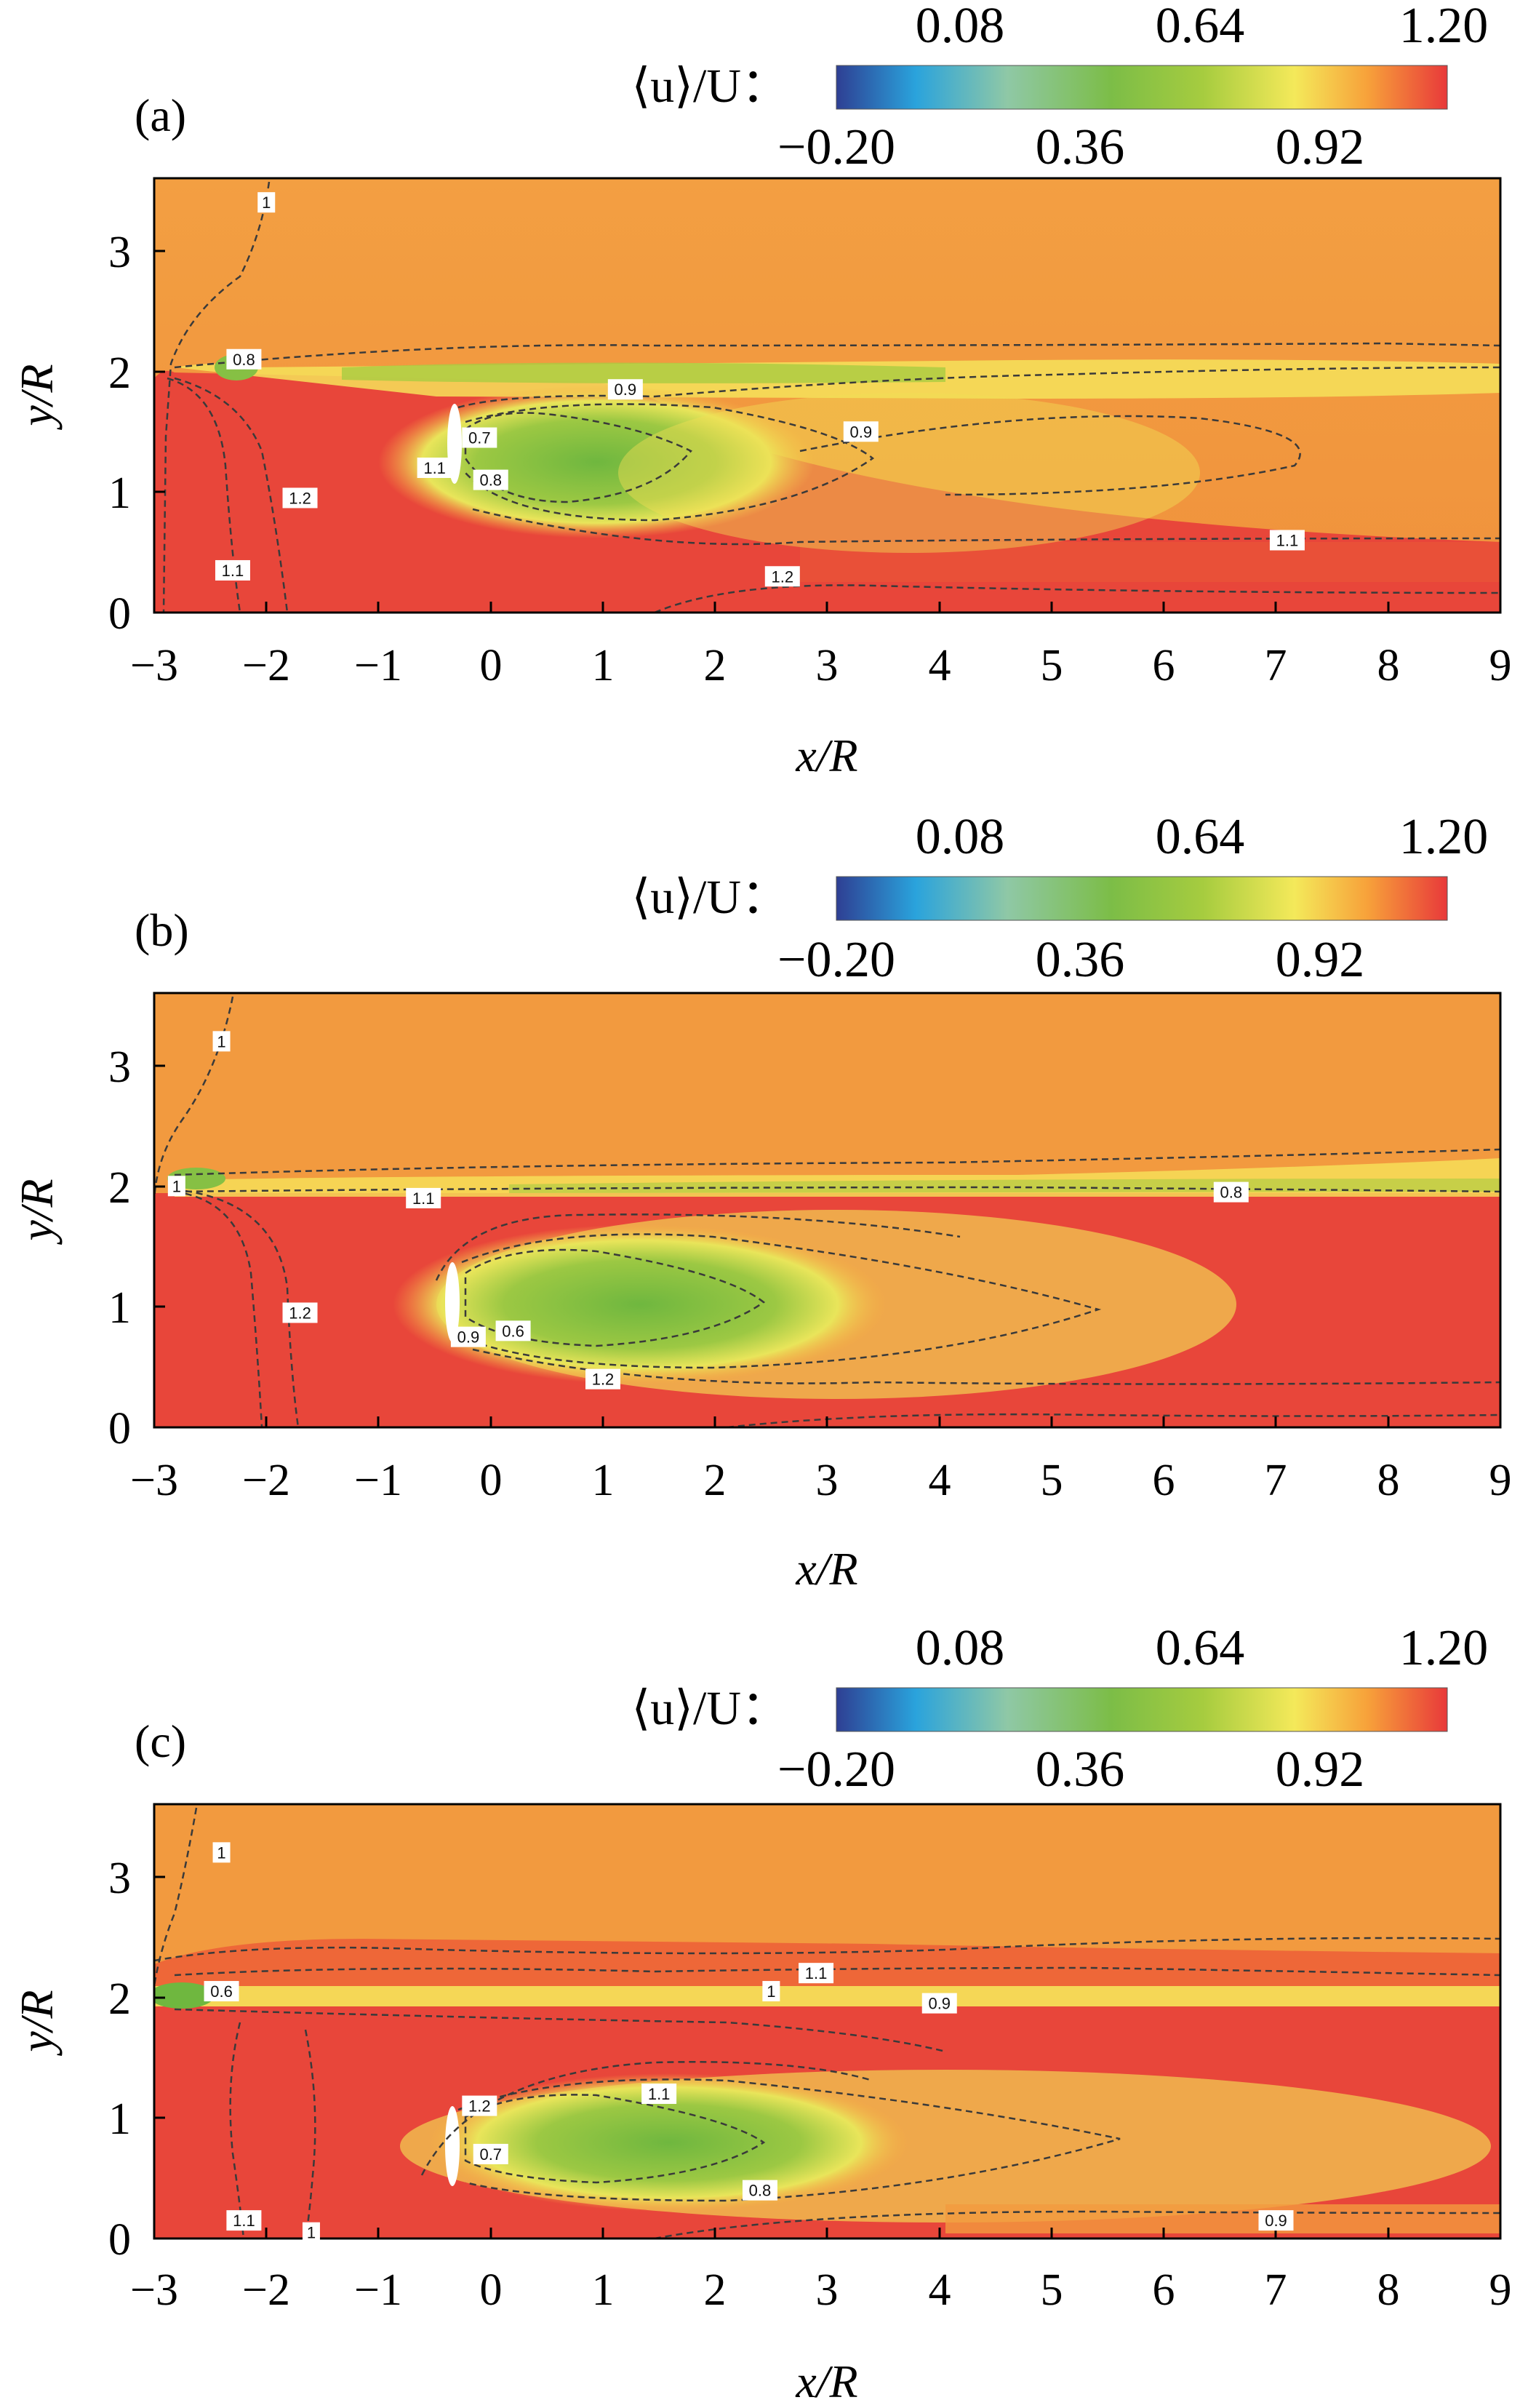 This screenshot has height=2408, width=1520. What do you see at coordinates (1150, 562) in the screenshot?
I see `lower-band` at bounding box center [1150, 562].